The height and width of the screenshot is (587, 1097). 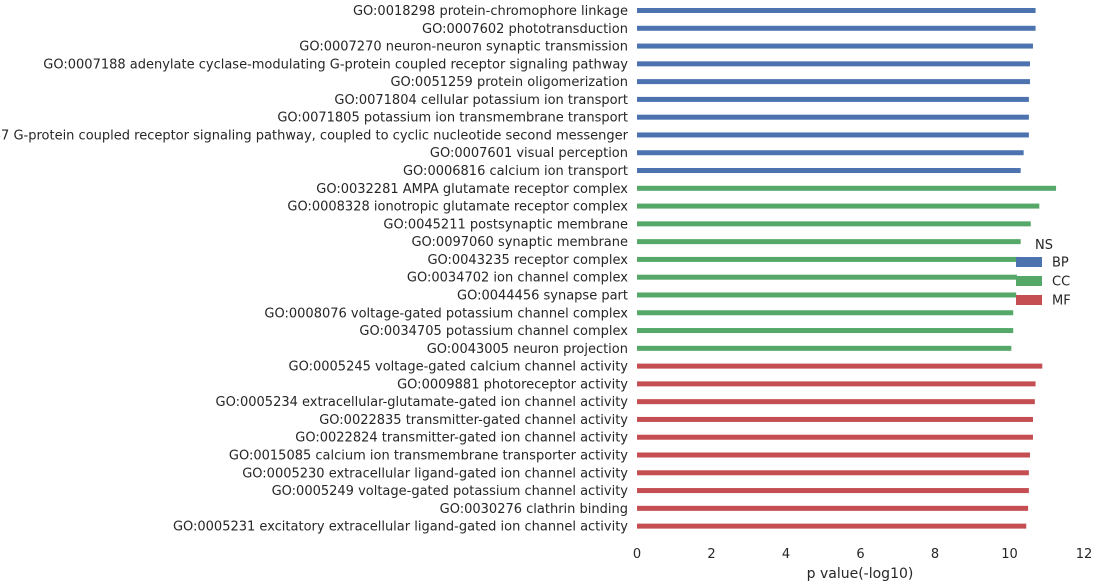 I want to click on category-label: GO:0043235 receptor complex, so click(x=527, y=260).